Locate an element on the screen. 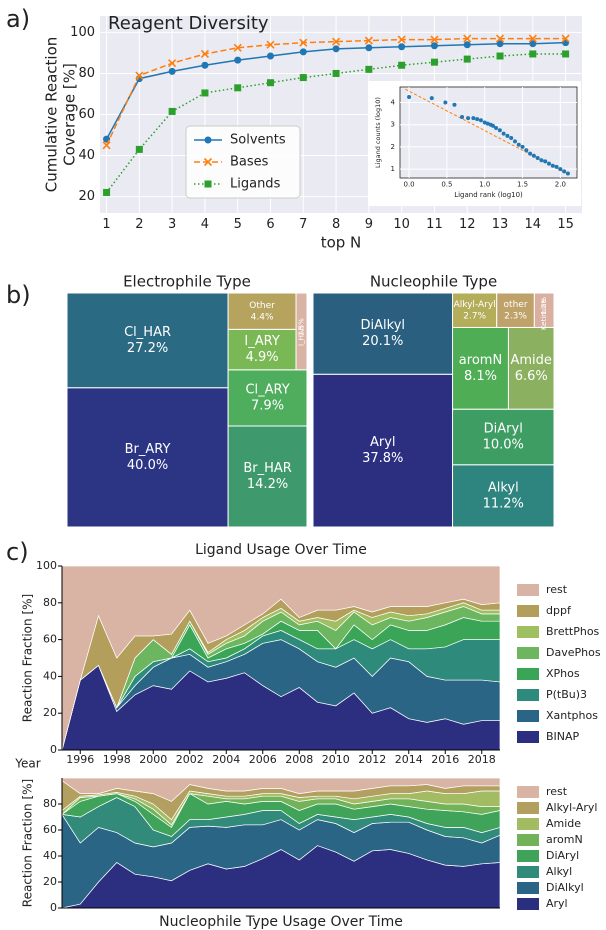  cell-label: Cl_ARY is located at coordinates (267, 389).